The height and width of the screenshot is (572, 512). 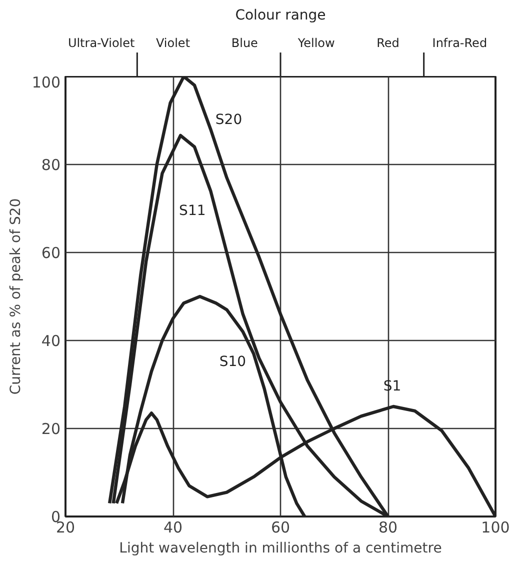 I want to click on x-tick-label: 40, so click(x=173, y=527).